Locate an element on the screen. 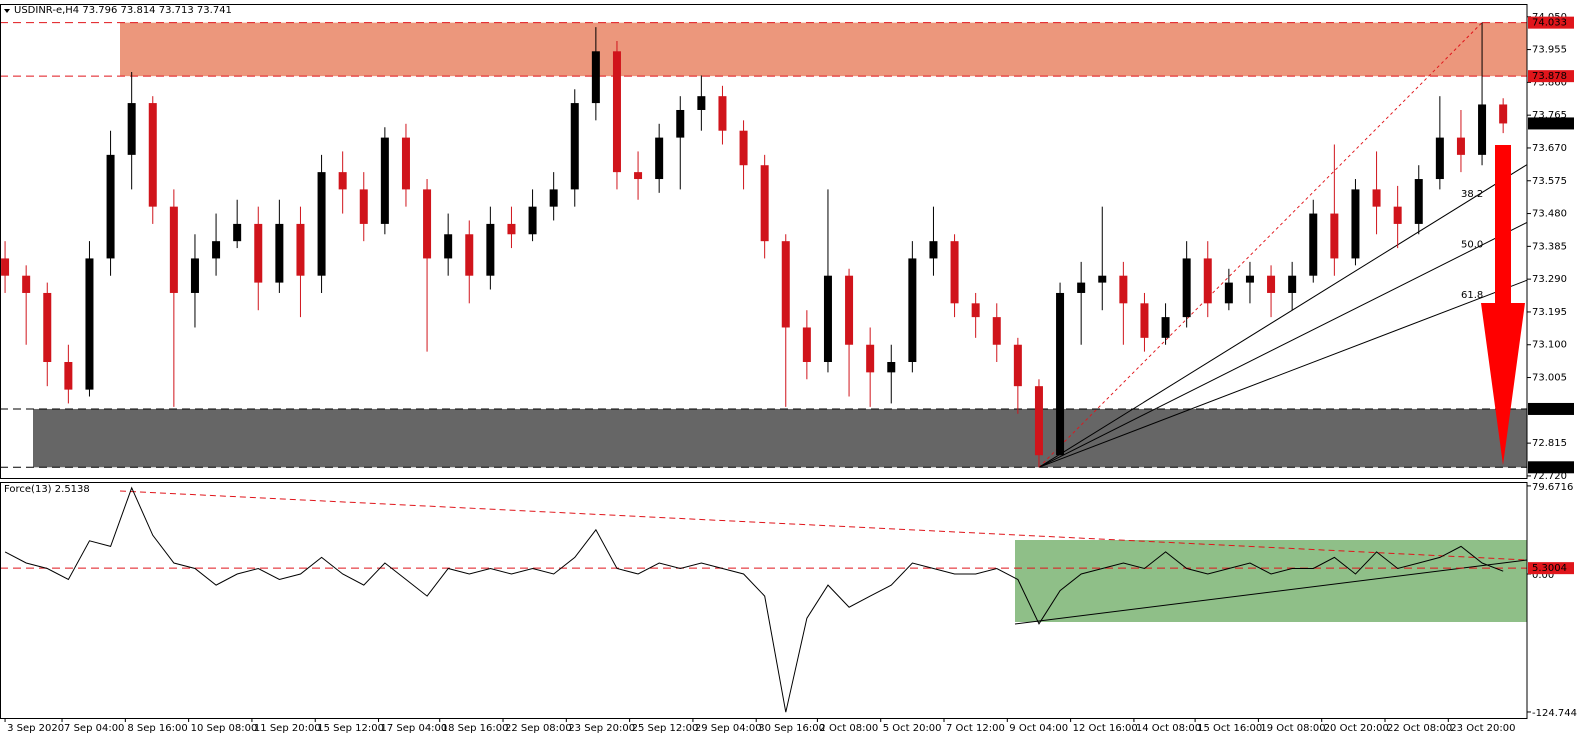 This screenshot has width=1596, height=752. indicator-title: Force(13) 2.5138 is located at coordinates (47, 489).